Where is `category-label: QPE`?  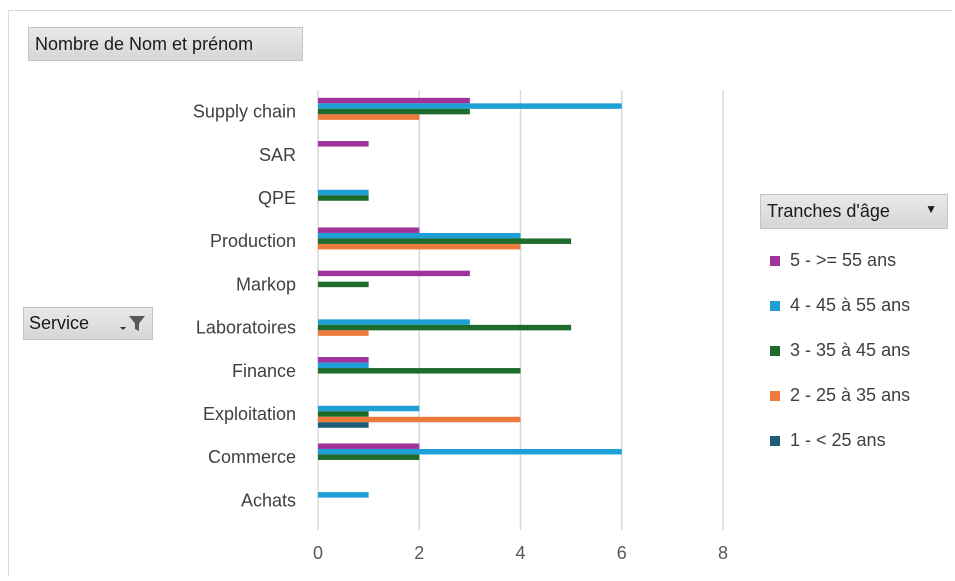
category-label: QPE is located at coordinates (277, 198).